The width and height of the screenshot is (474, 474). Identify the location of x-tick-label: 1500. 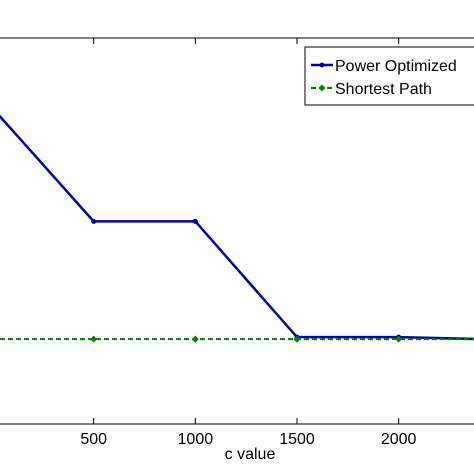
(297, 439).